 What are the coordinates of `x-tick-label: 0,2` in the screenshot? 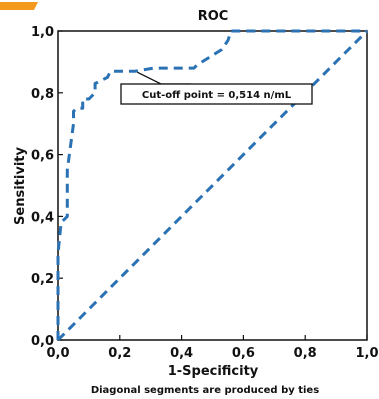 It's located at (119, 353).